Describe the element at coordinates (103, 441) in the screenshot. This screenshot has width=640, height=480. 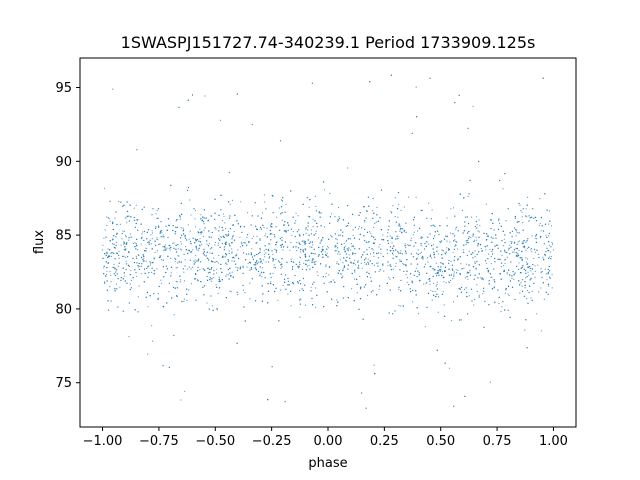
I see `x-tick-label: −1.00` at that location.